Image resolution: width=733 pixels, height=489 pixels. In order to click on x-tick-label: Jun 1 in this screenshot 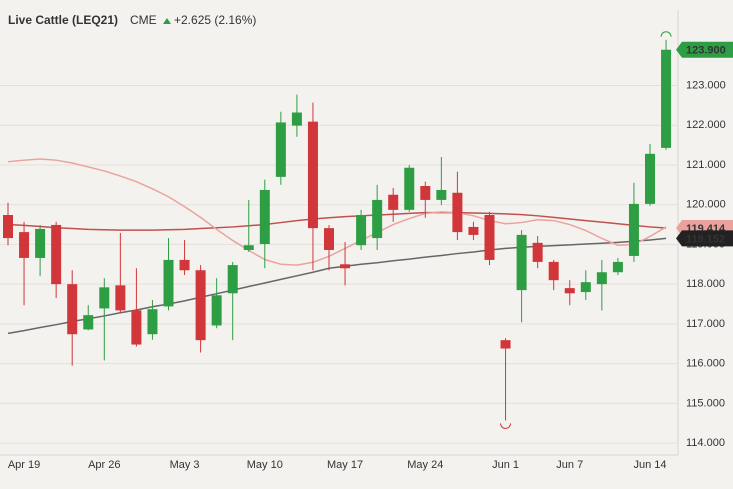, I will do `click(505, 465)`.